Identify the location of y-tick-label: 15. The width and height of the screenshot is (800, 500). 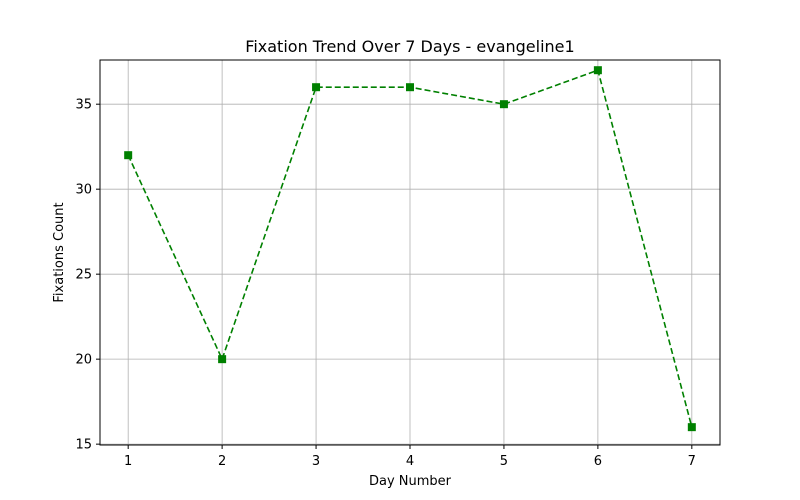
(83, 445).